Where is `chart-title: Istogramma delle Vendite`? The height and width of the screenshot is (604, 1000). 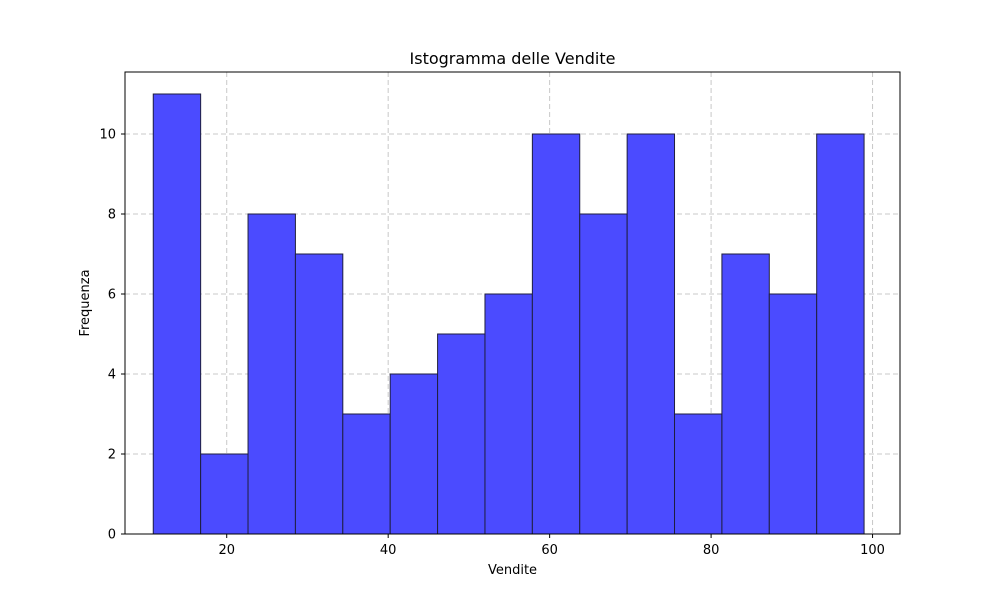
chart-title: Istogramma delle Vendite is located at coordinates (513, 58).